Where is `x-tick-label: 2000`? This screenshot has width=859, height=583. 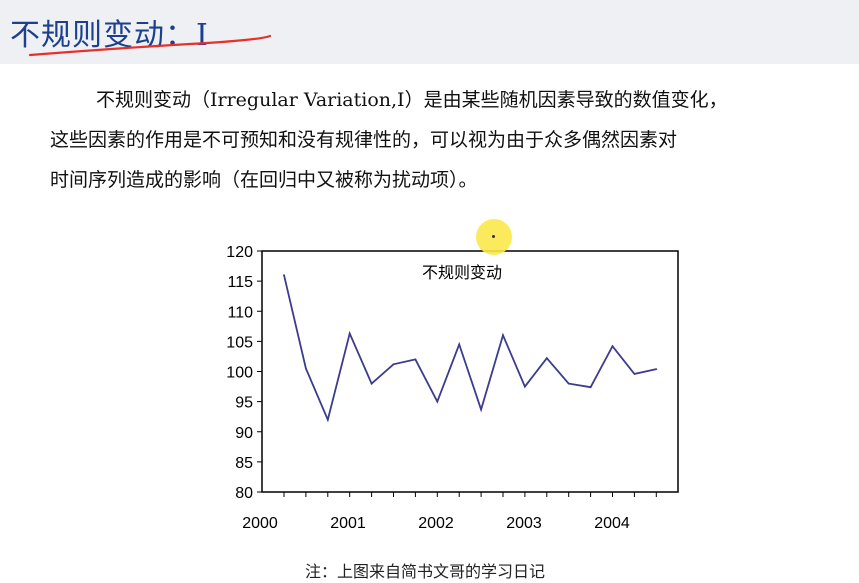 x-tick-label: 2000 is located at coordinates (260, 523).